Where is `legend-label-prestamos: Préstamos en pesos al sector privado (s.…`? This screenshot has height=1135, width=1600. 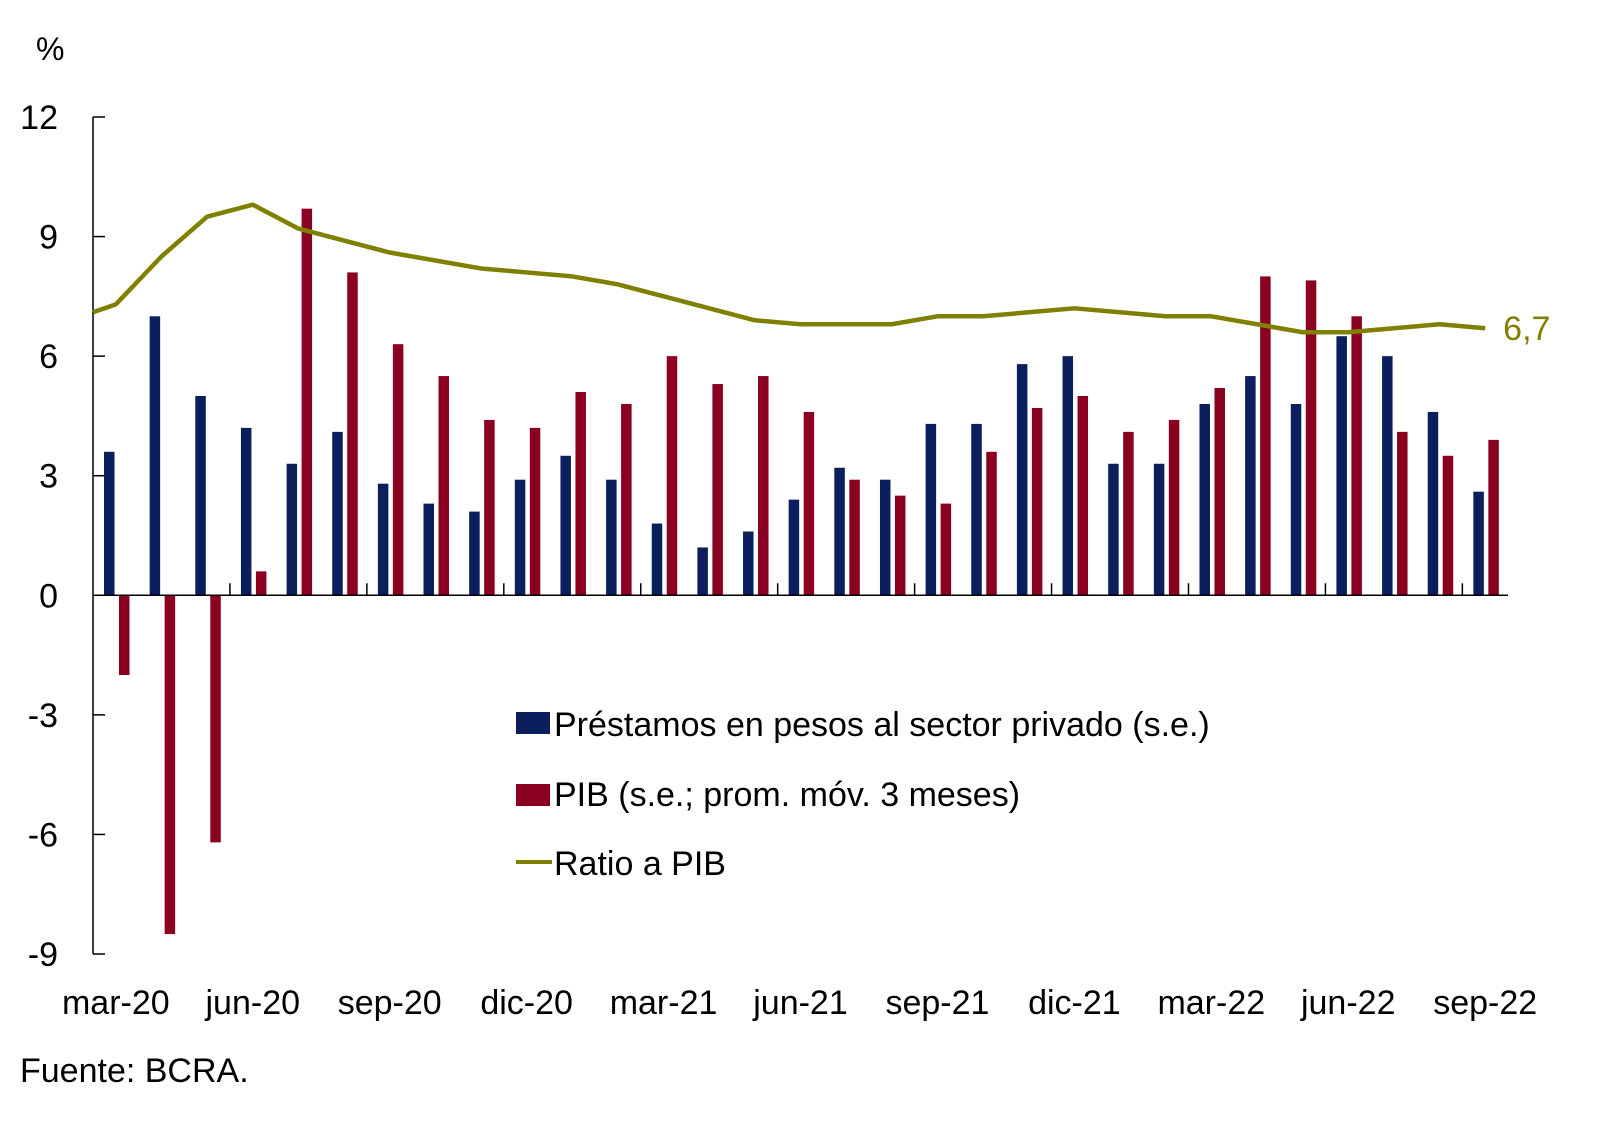 legend-label-prestamos: Préstamos en pesos al sector privado (s.… is located at coordinates (882, 725).